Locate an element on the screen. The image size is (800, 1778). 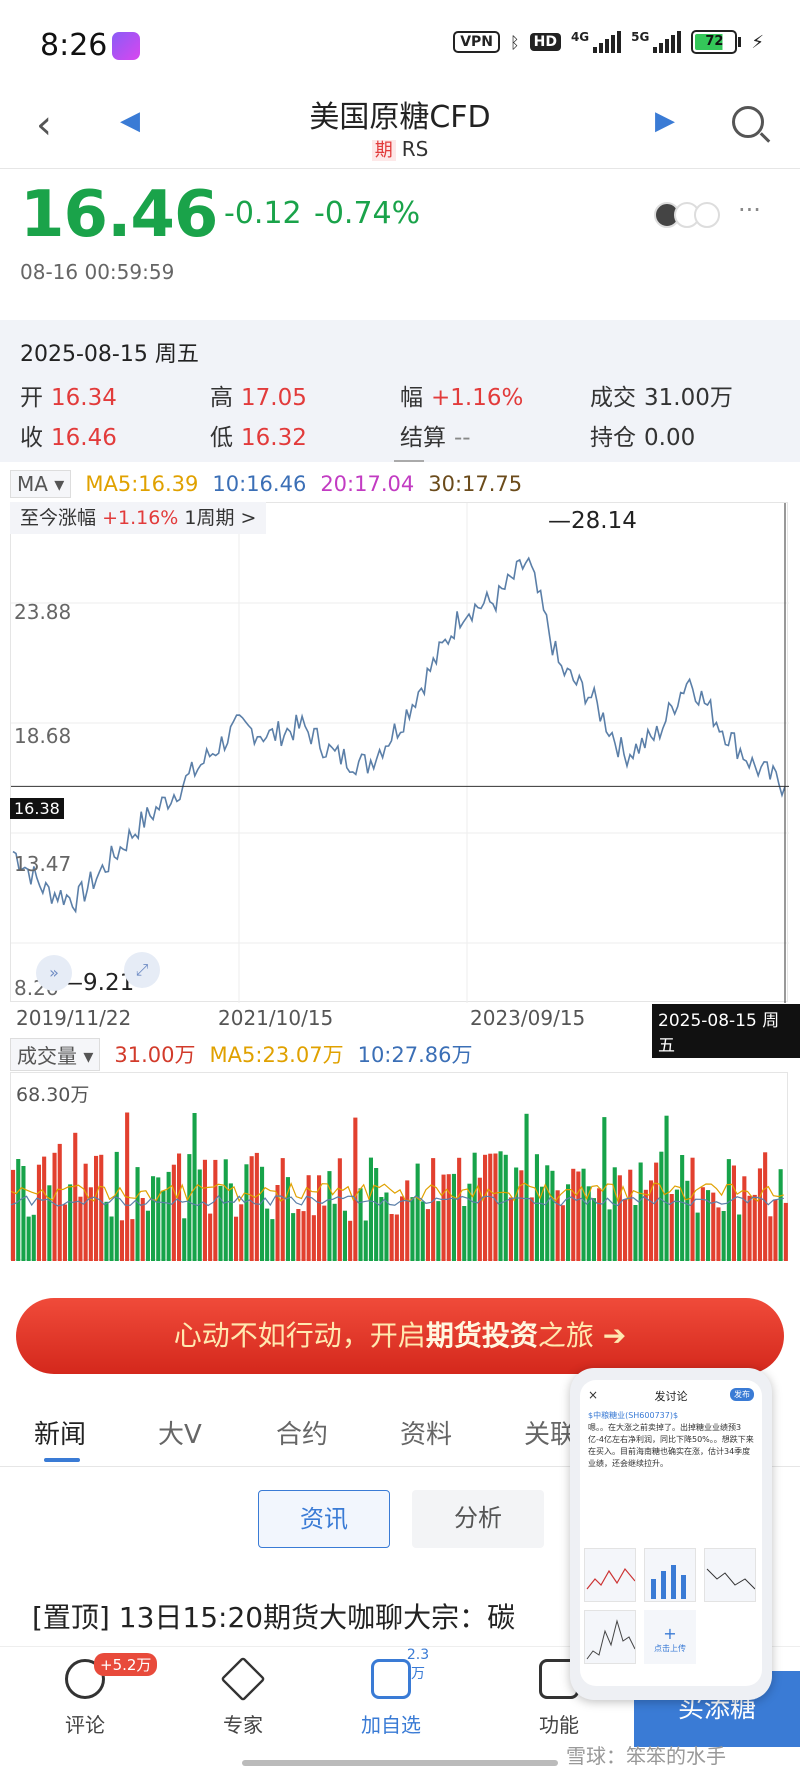
ma10-value: 10:16.46 is located at coordinates (259, 484).